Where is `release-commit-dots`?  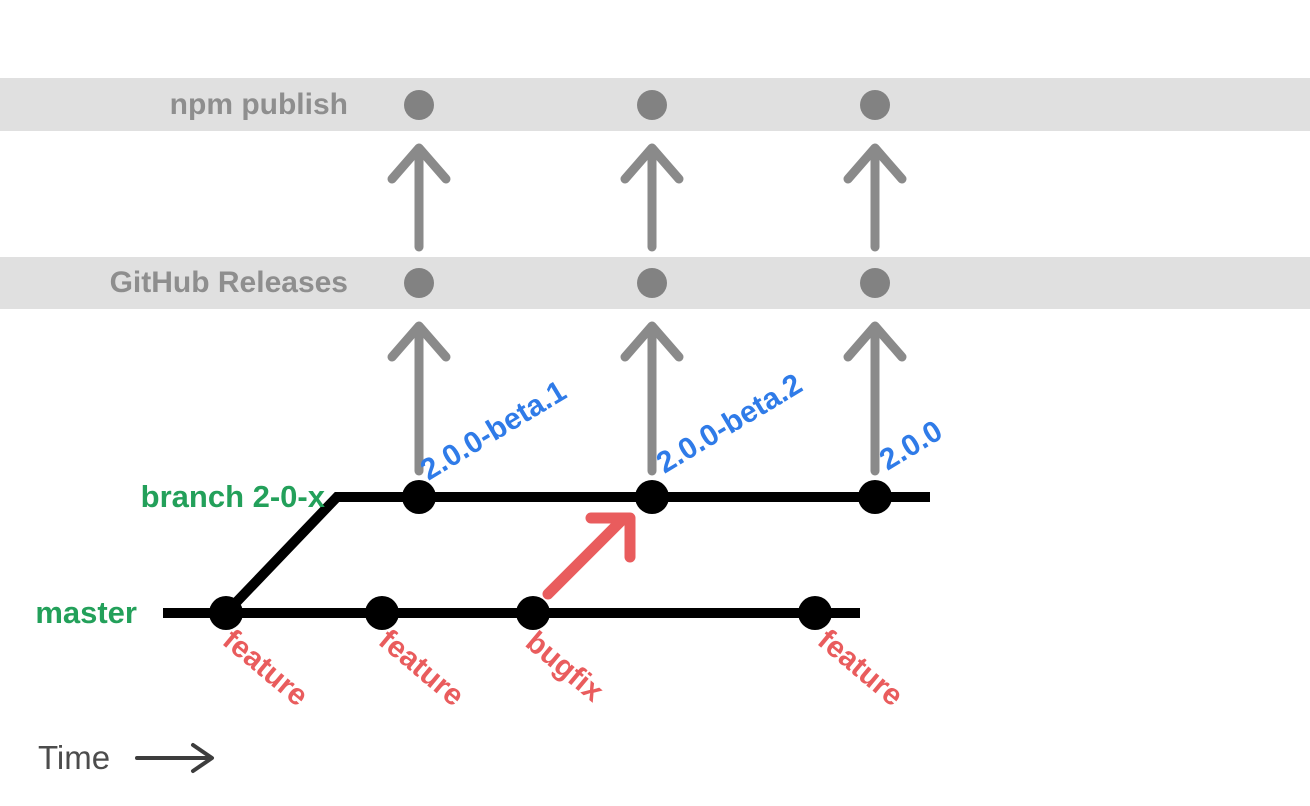 release-commit-dots is located at coordinates (647, 497).